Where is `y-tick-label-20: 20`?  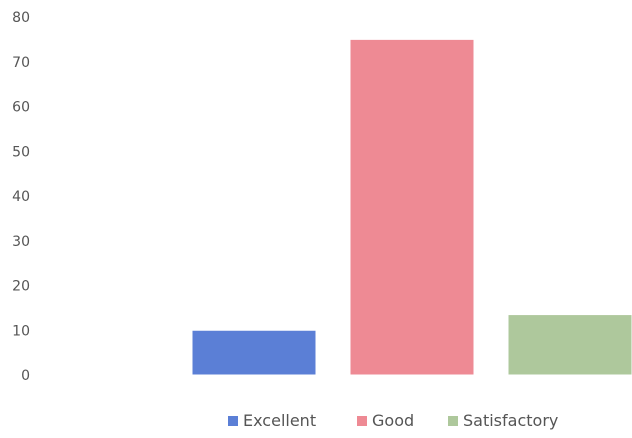 y-tick-label-20: 20 is located at coordinates (21, 287).